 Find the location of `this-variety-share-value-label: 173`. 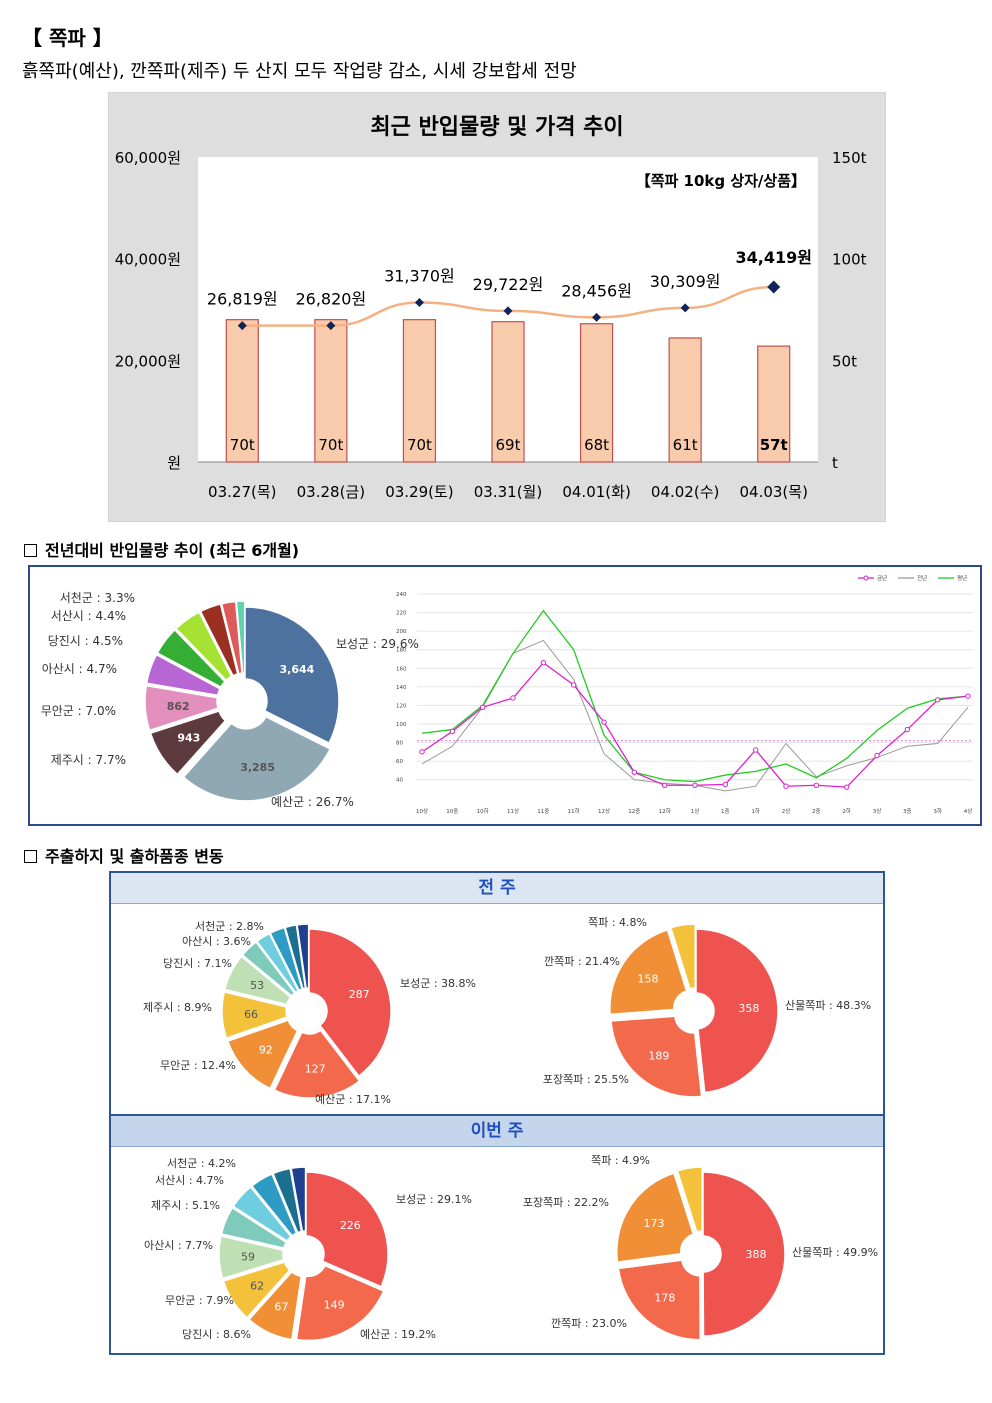

this-variety-share-value-label: 173 is located at coordinates (654, 1223).